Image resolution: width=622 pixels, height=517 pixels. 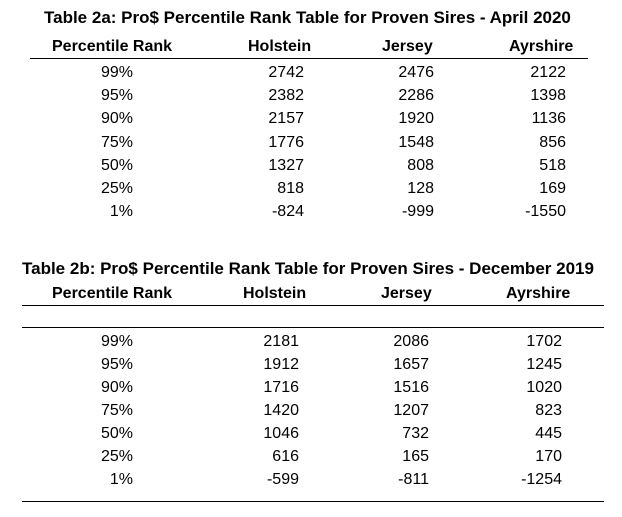 What do you see at coordinates (313, 327) in the screenshot?
I see `spacer-rule` at bounding box center [313, 327].